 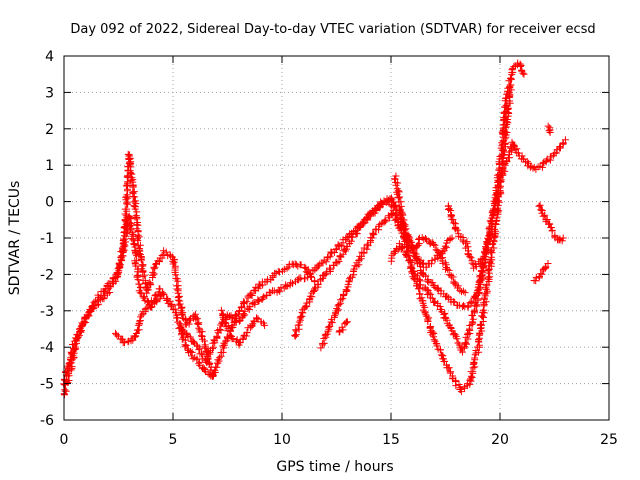 What do you see at coordinates (47, 348) in the screenshot?
I see `y-tick-label: -4` at bounding box center [47, 348].